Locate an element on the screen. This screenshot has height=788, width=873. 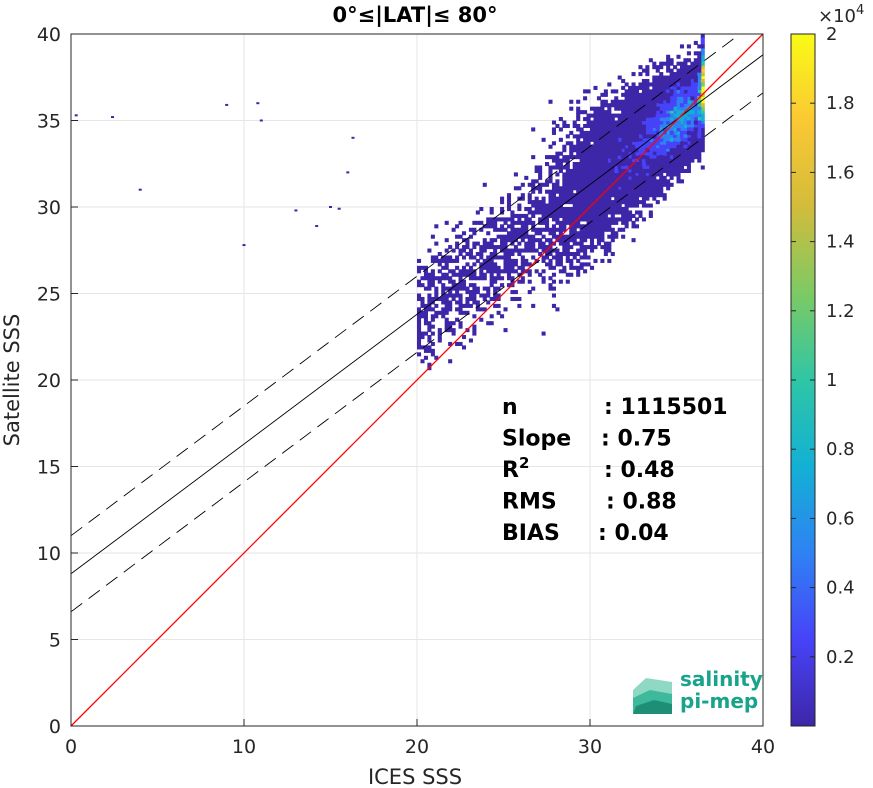
y-tick-label: 5 is located at coordinates (55, 641).